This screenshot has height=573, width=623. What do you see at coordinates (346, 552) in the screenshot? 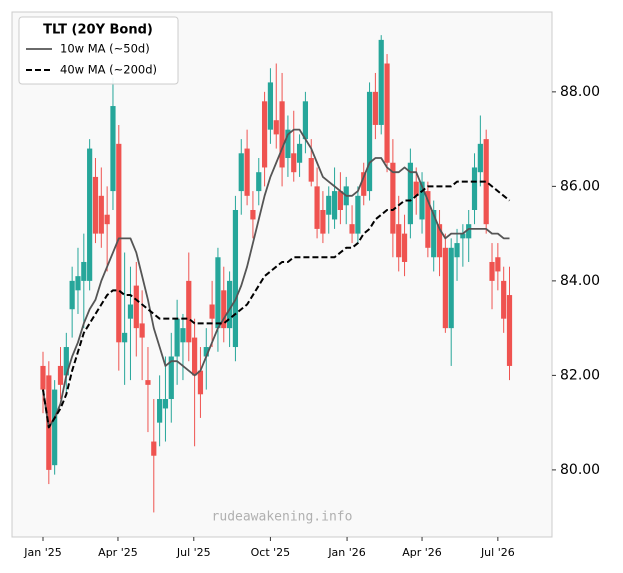
I see `x-tick-label: Jan '26` at bounding box center [346, 552].